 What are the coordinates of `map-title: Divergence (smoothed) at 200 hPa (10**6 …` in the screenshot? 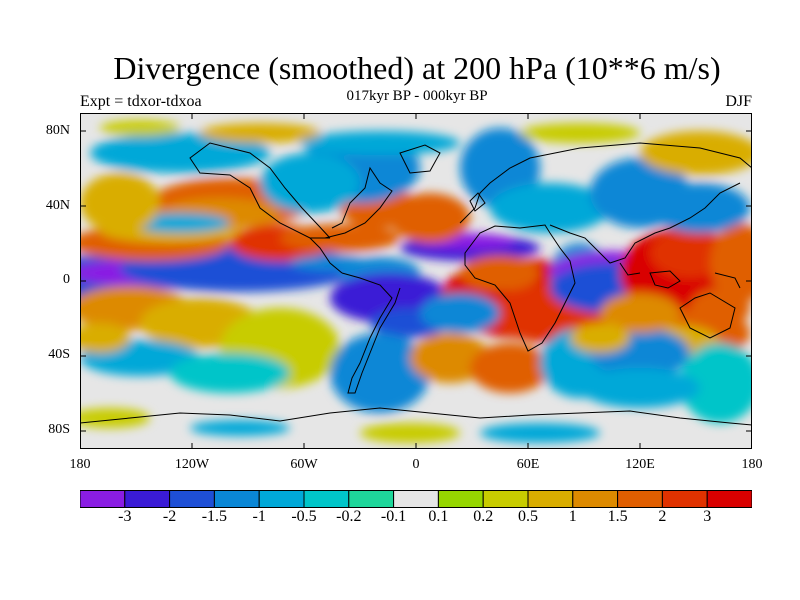 It's located at (417, 68).